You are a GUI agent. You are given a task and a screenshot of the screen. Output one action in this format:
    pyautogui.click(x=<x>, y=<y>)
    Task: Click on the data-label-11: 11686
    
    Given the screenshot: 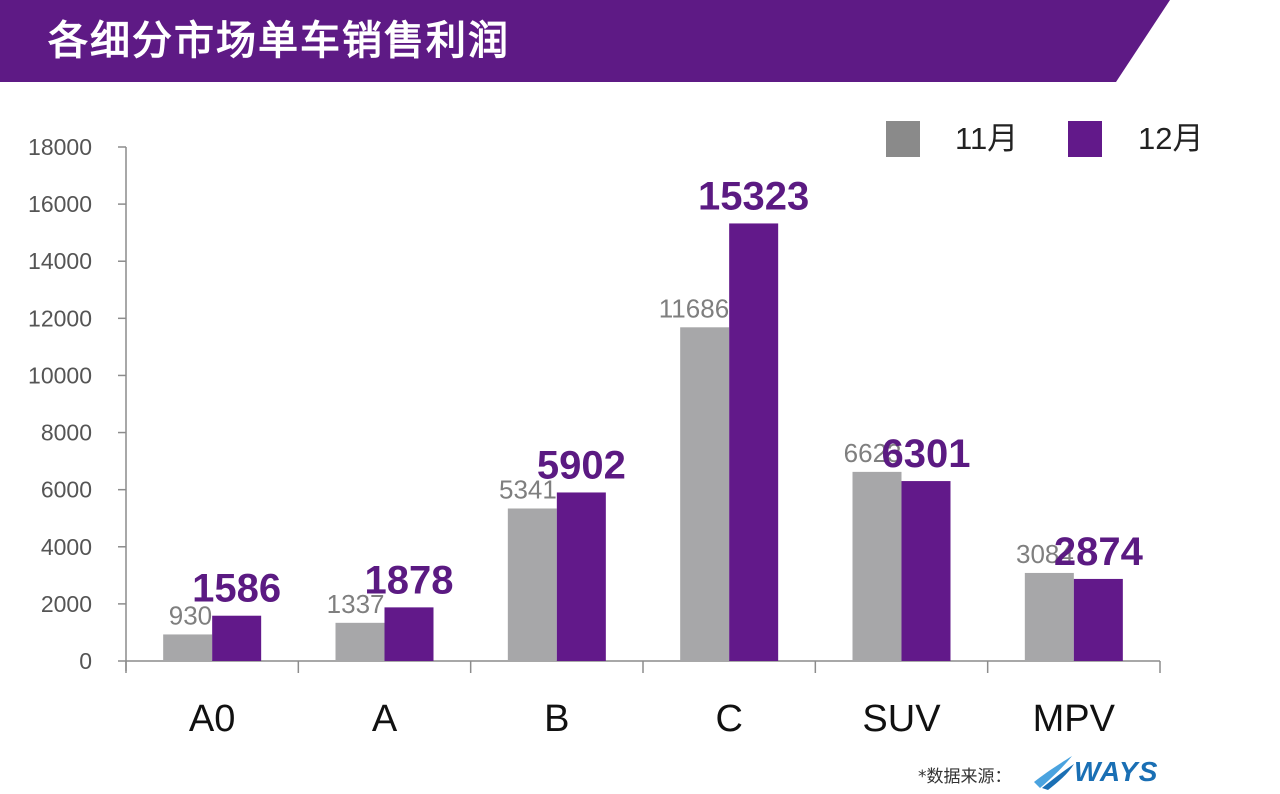 What is the action you would take?
    pyautogui.click(x=694, y=308)
    